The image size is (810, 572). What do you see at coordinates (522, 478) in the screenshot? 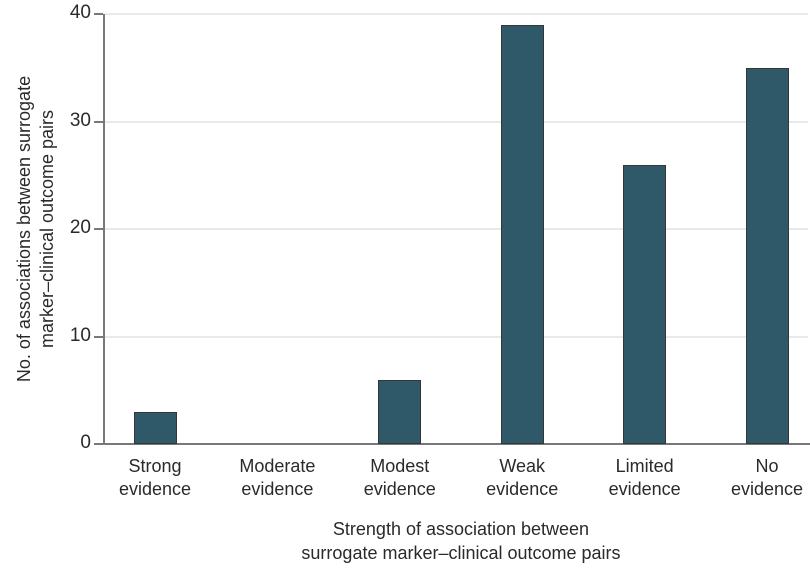
I see `x-tick-label-weak-evidence: Weak evidence` at bounding box center [522, 478].